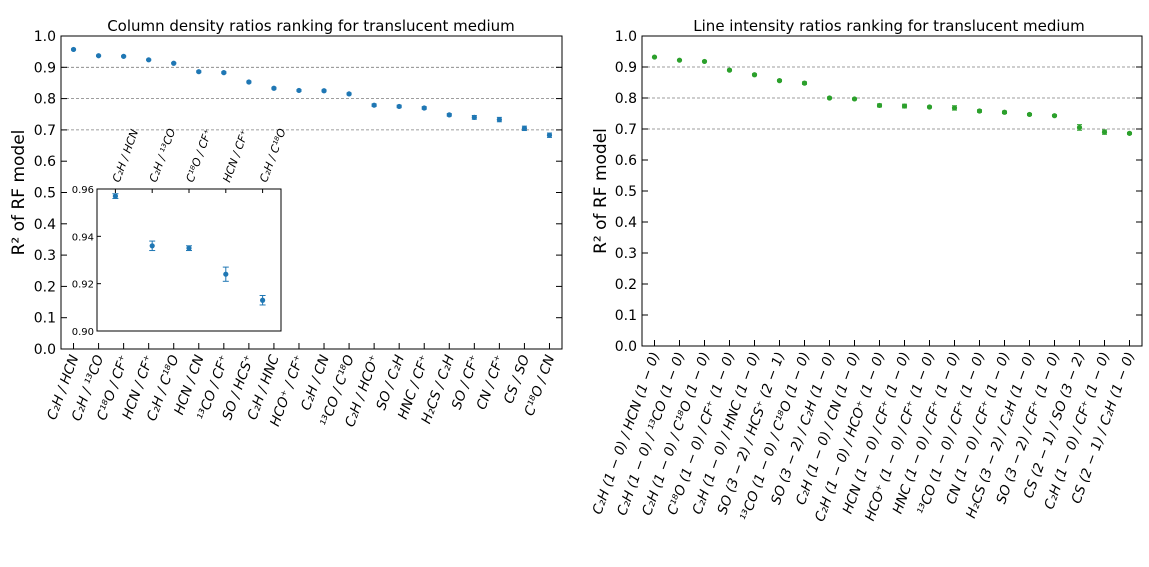  Describe the element at coordinates (83, 332) in the screenshot. I see `inset-y-tick-label: 0.90` at that location.